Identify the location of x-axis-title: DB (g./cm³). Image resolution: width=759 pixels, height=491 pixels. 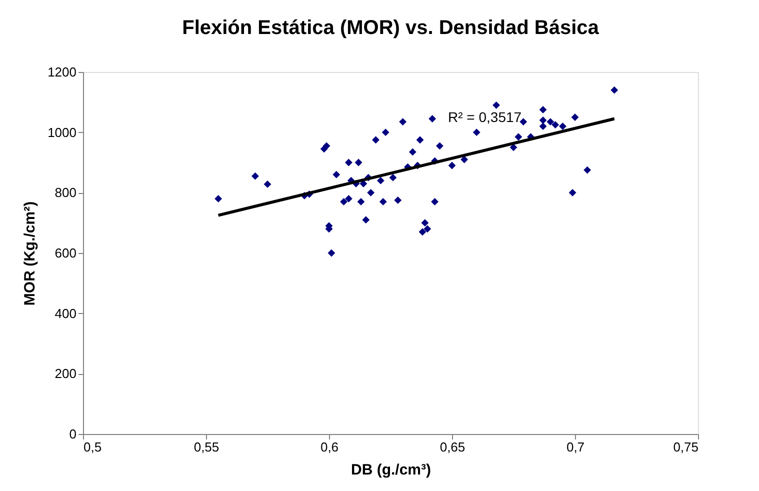
(391, 470).